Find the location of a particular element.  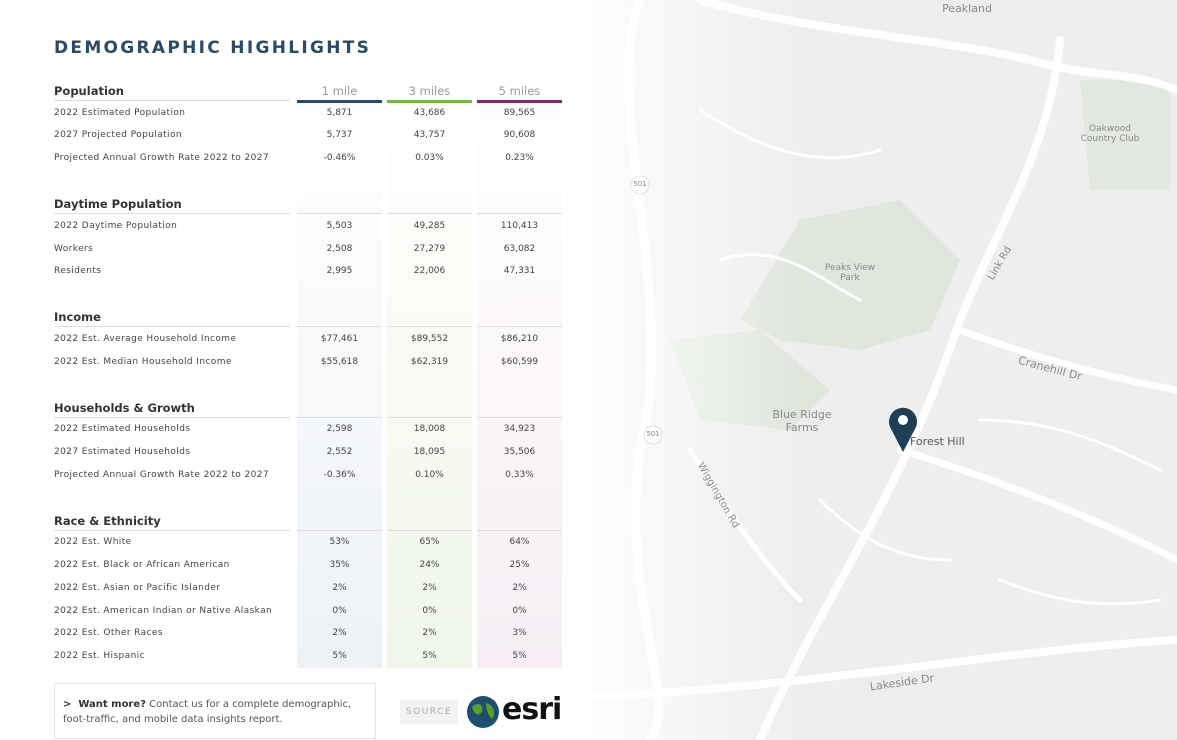

cell: 43,757 is located at coordinates (429, 135).